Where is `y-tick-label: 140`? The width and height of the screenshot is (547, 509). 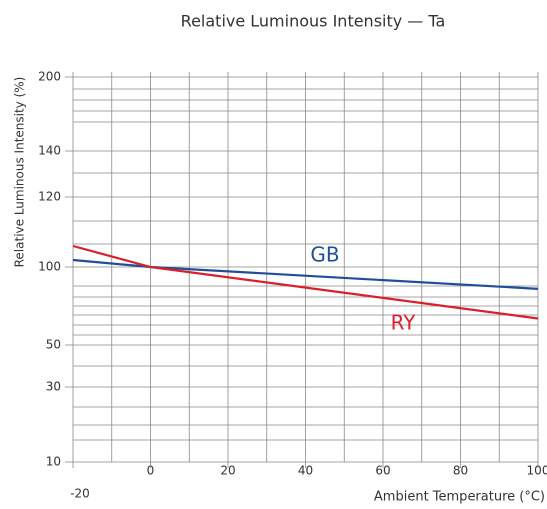
y-tick-label: 140 is located at coordinates (49, 151).